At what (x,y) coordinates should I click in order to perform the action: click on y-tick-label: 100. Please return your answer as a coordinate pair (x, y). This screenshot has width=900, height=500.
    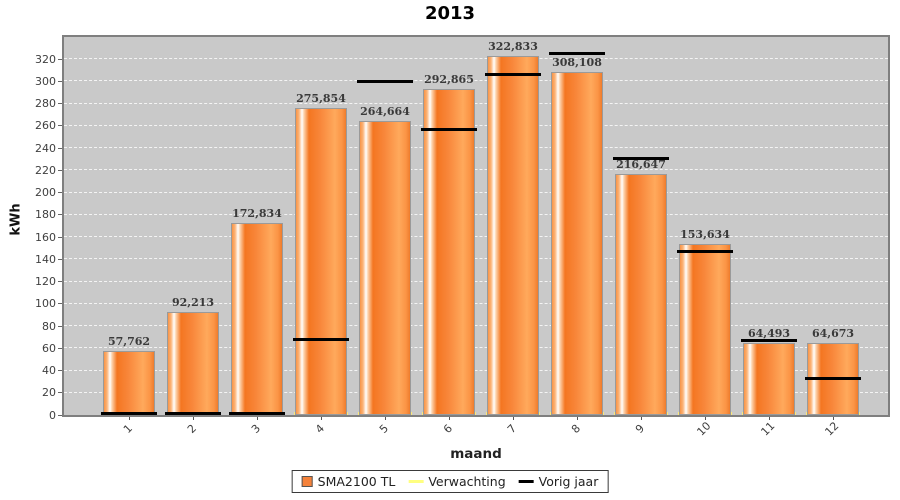
    Looking at the image, I should click on (45, 304).